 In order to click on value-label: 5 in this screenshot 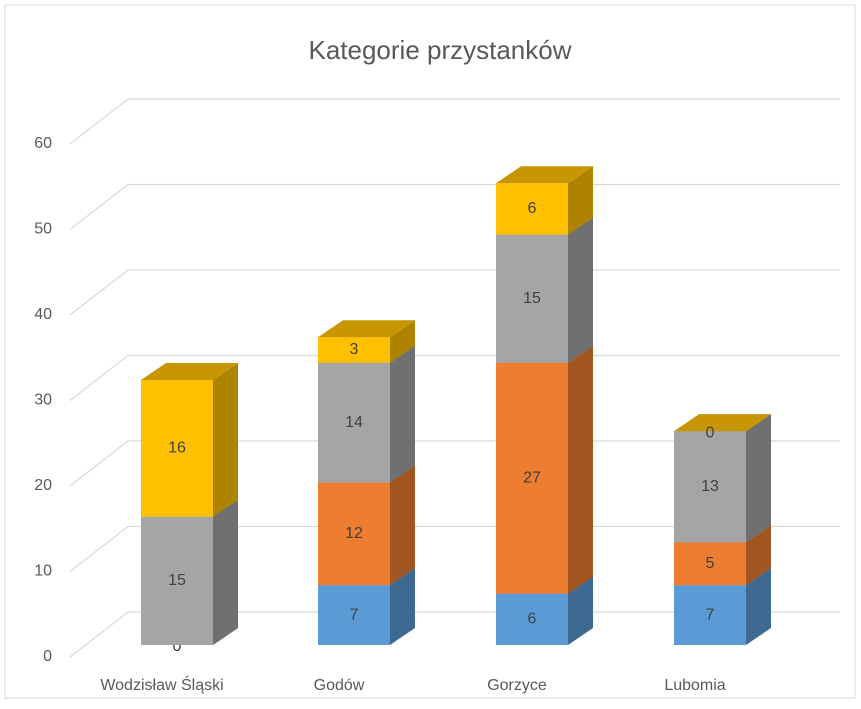, I will do `click(710, 563)`.